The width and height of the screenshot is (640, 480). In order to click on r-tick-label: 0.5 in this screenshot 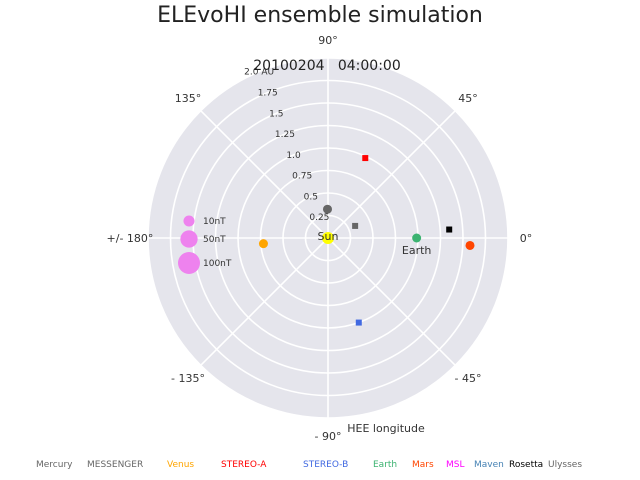, I will do `click(311, 197)`.